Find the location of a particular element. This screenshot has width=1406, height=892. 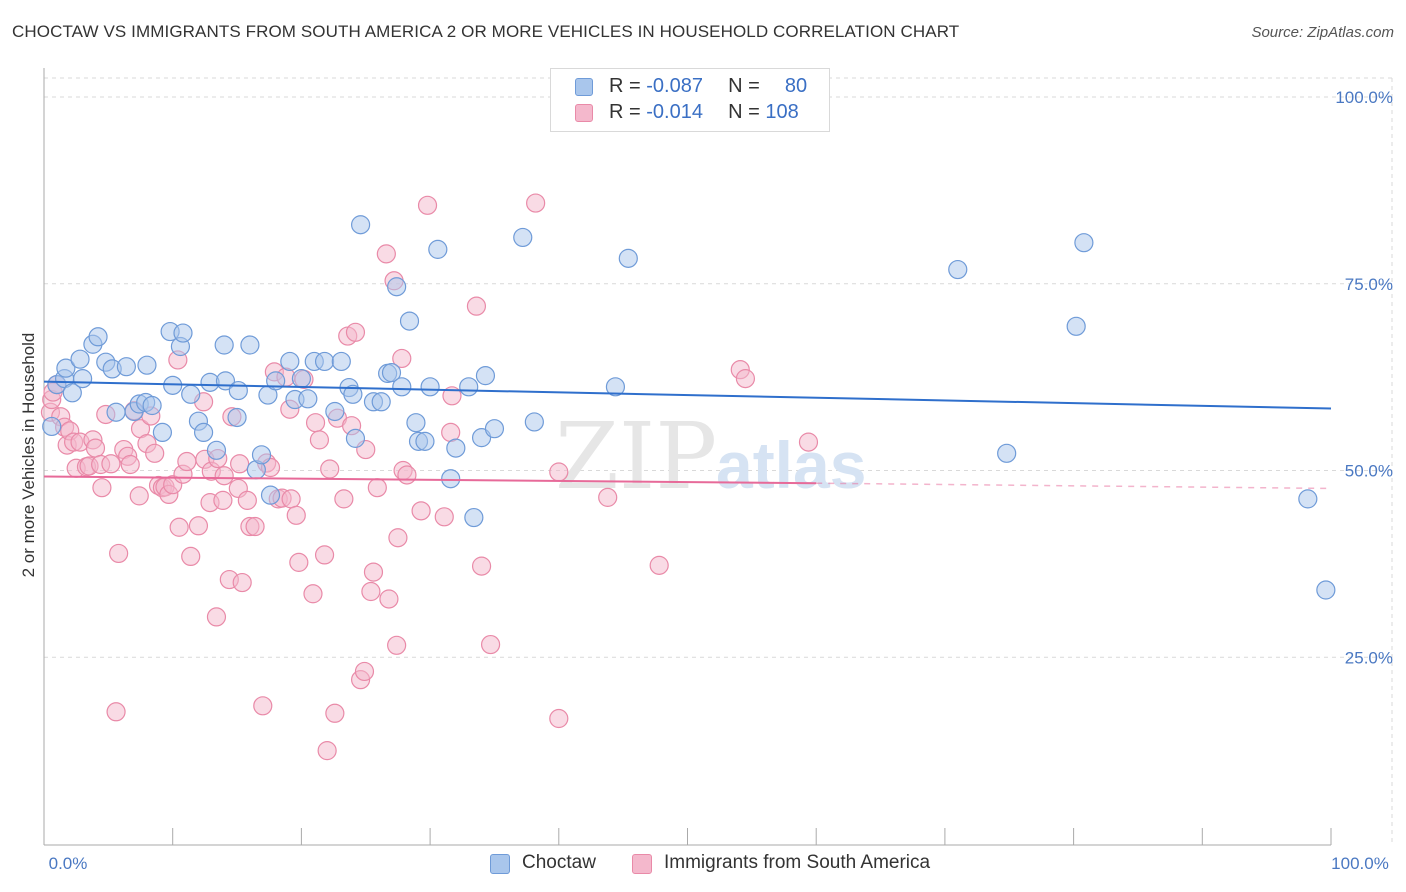

watermark-zip: ZIP is located at coordinates (636, 456).